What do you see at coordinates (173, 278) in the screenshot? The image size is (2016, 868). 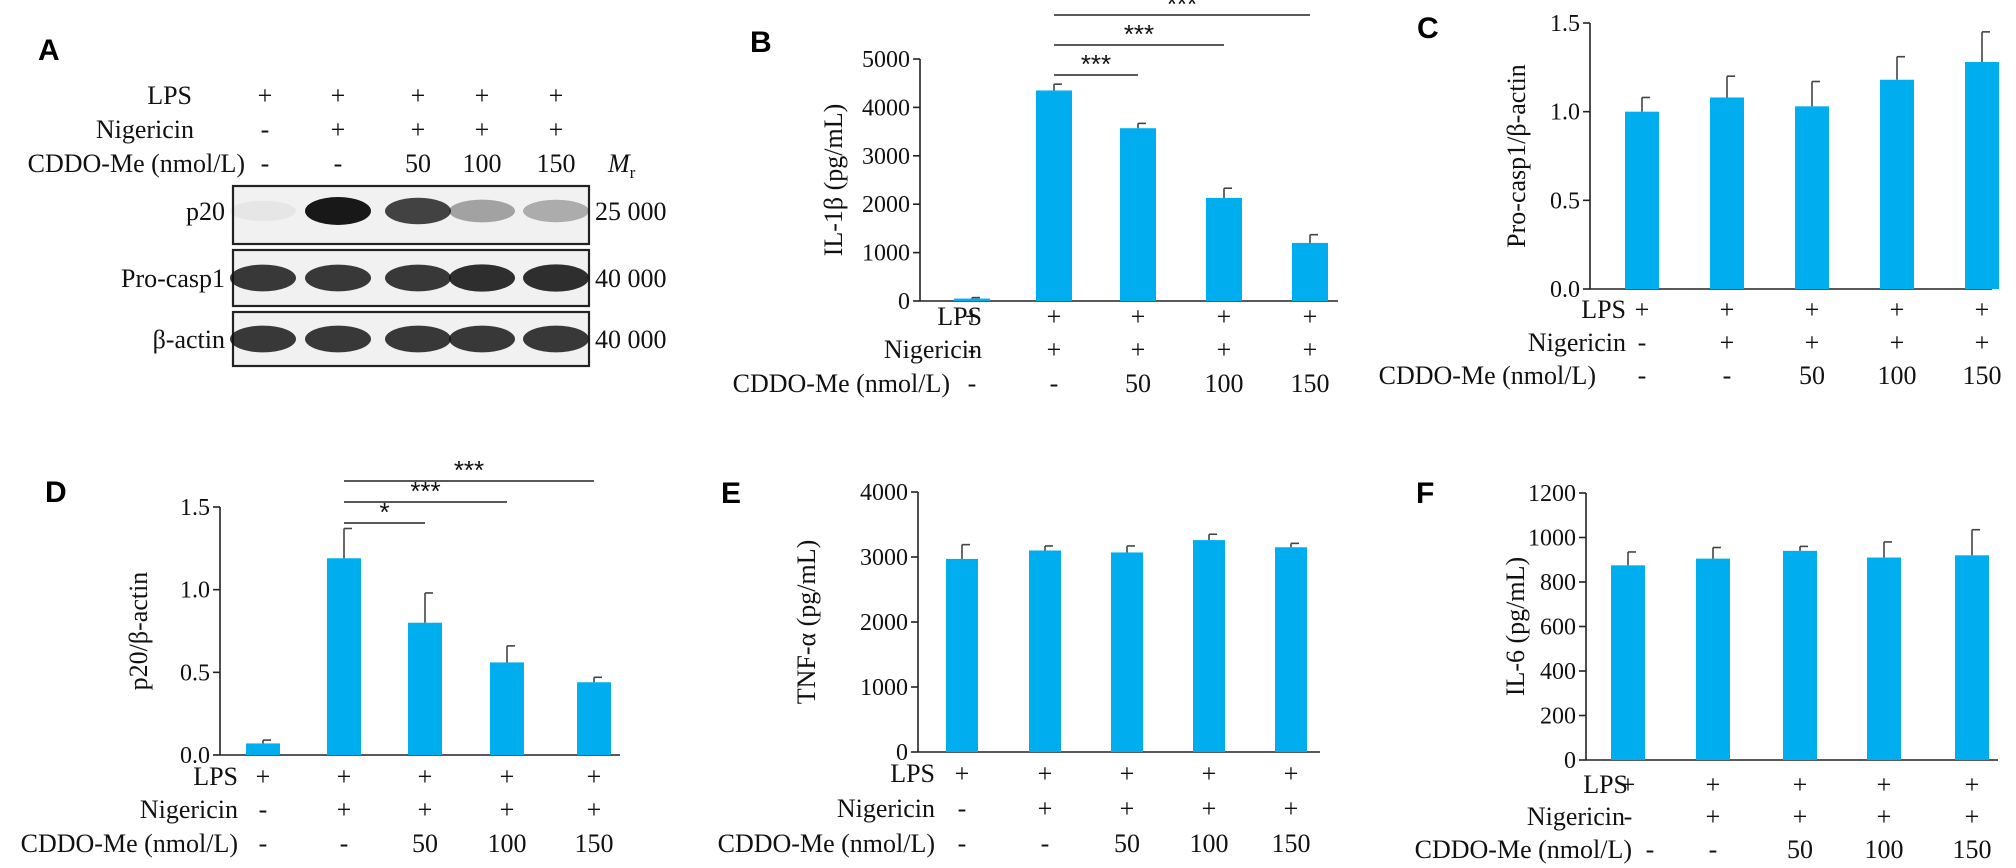 I see `band-label: Pro-casp1` at bounding box center [173, 278].